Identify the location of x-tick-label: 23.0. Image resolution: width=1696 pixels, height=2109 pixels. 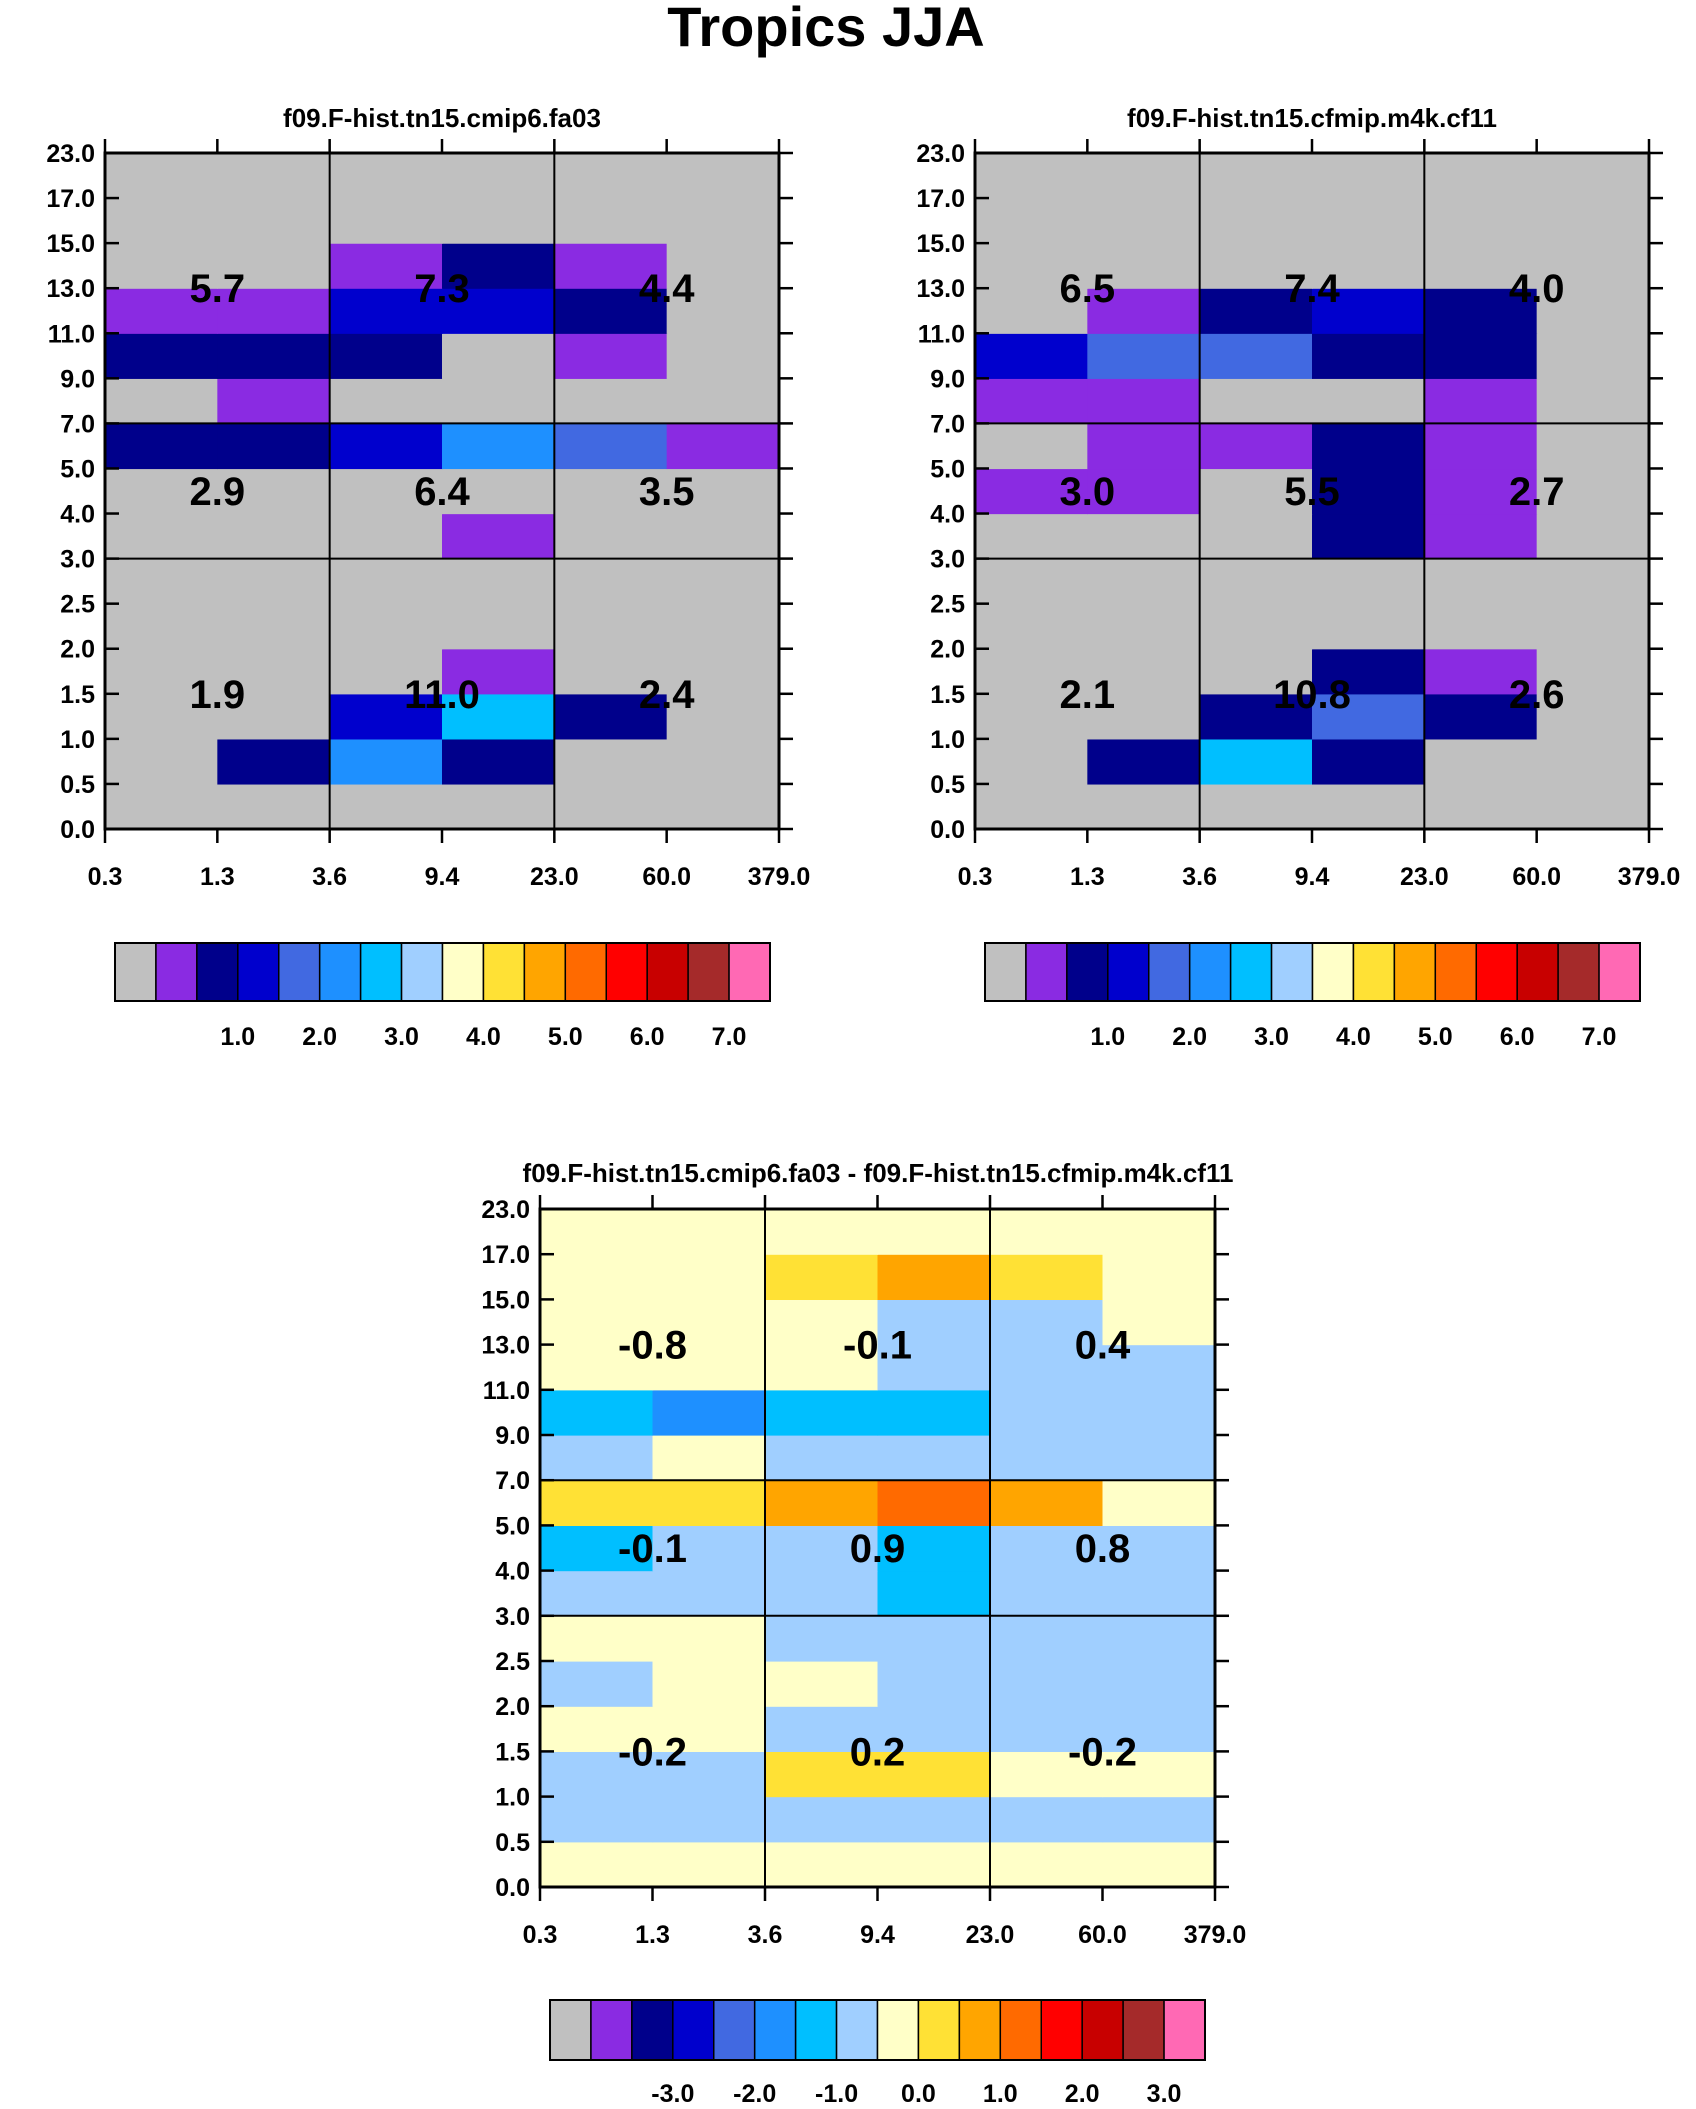
(554, 877).